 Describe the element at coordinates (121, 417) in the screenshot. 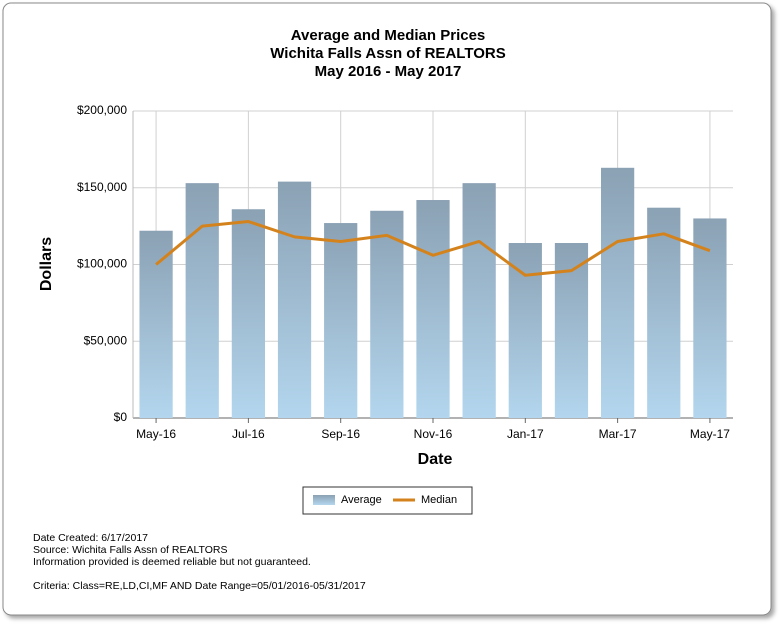

I see `y-tick-label: $0` at that location.